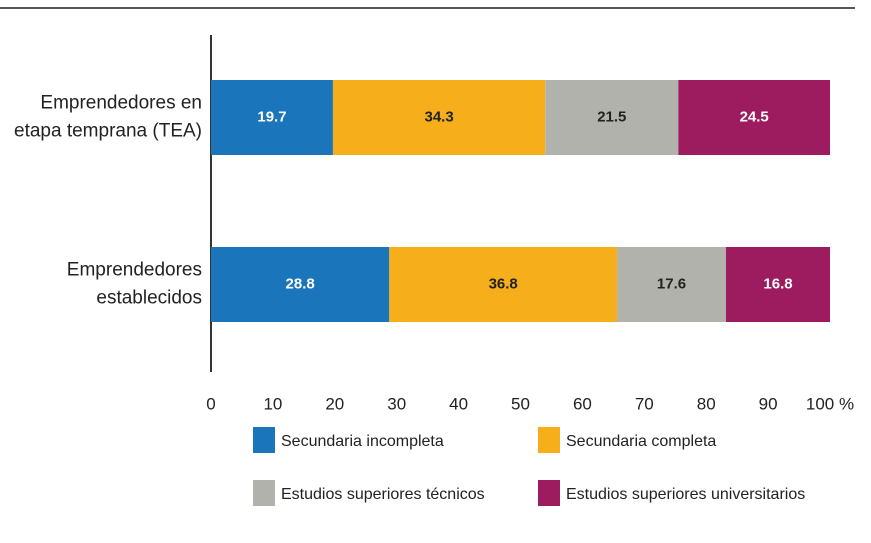 The image size is (871, 543). I want to click on x-tick-label: 90, so click(768, 403).